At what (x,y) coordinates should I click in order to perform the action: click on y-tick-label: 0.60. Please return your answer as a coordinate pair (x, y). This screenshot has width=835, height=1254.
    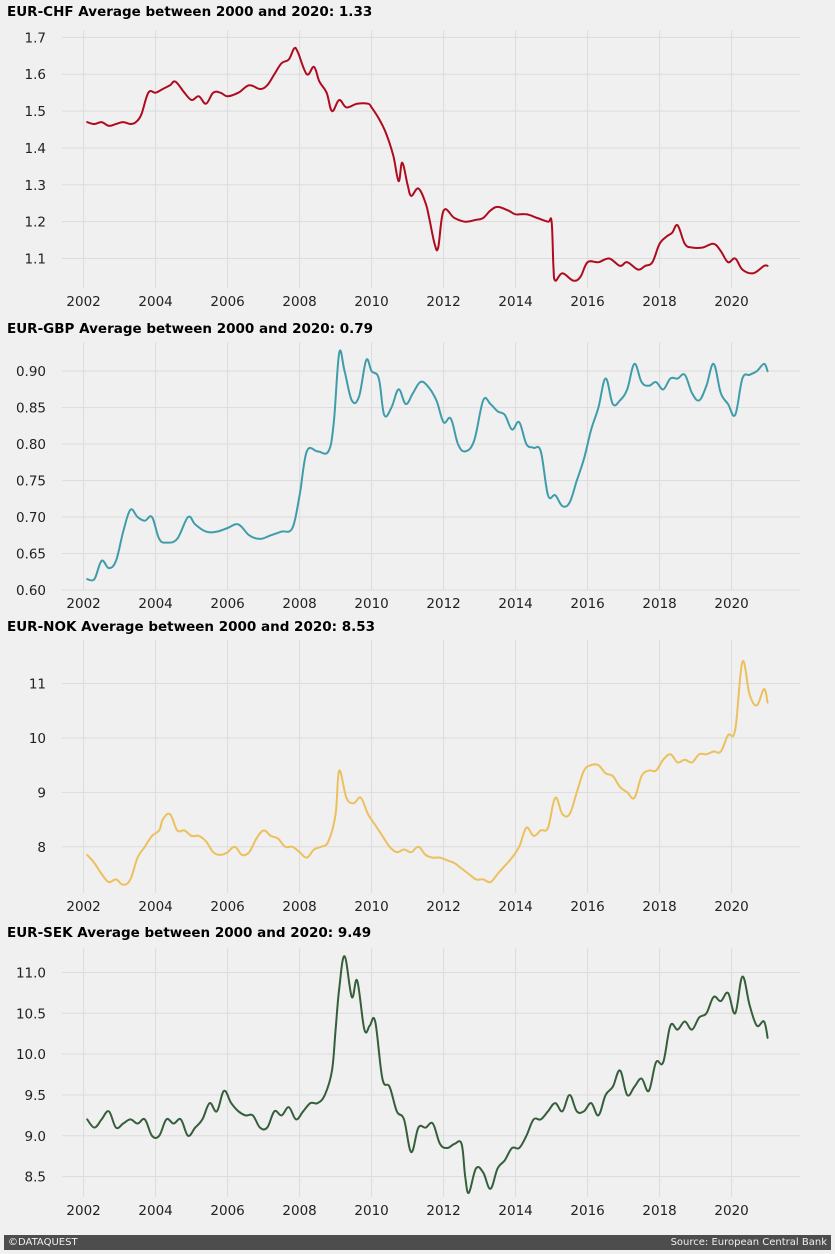
    Looking at the image, I should click on (31, 591).